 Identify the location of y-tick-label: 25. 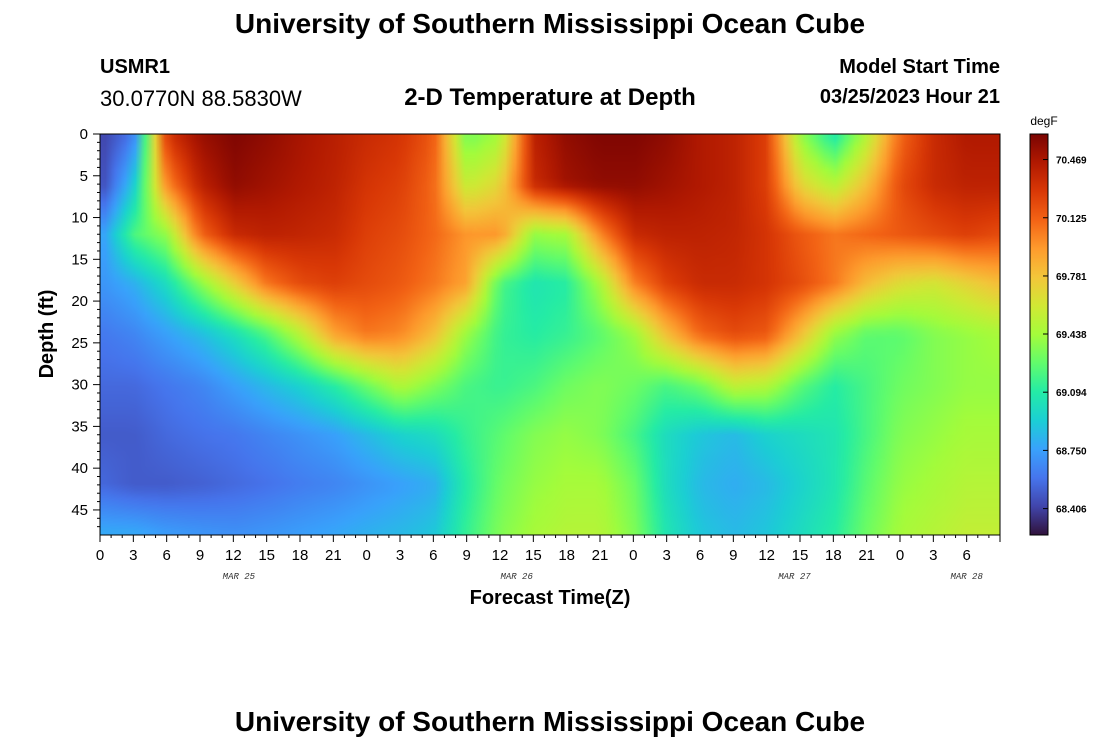
(79, 343).